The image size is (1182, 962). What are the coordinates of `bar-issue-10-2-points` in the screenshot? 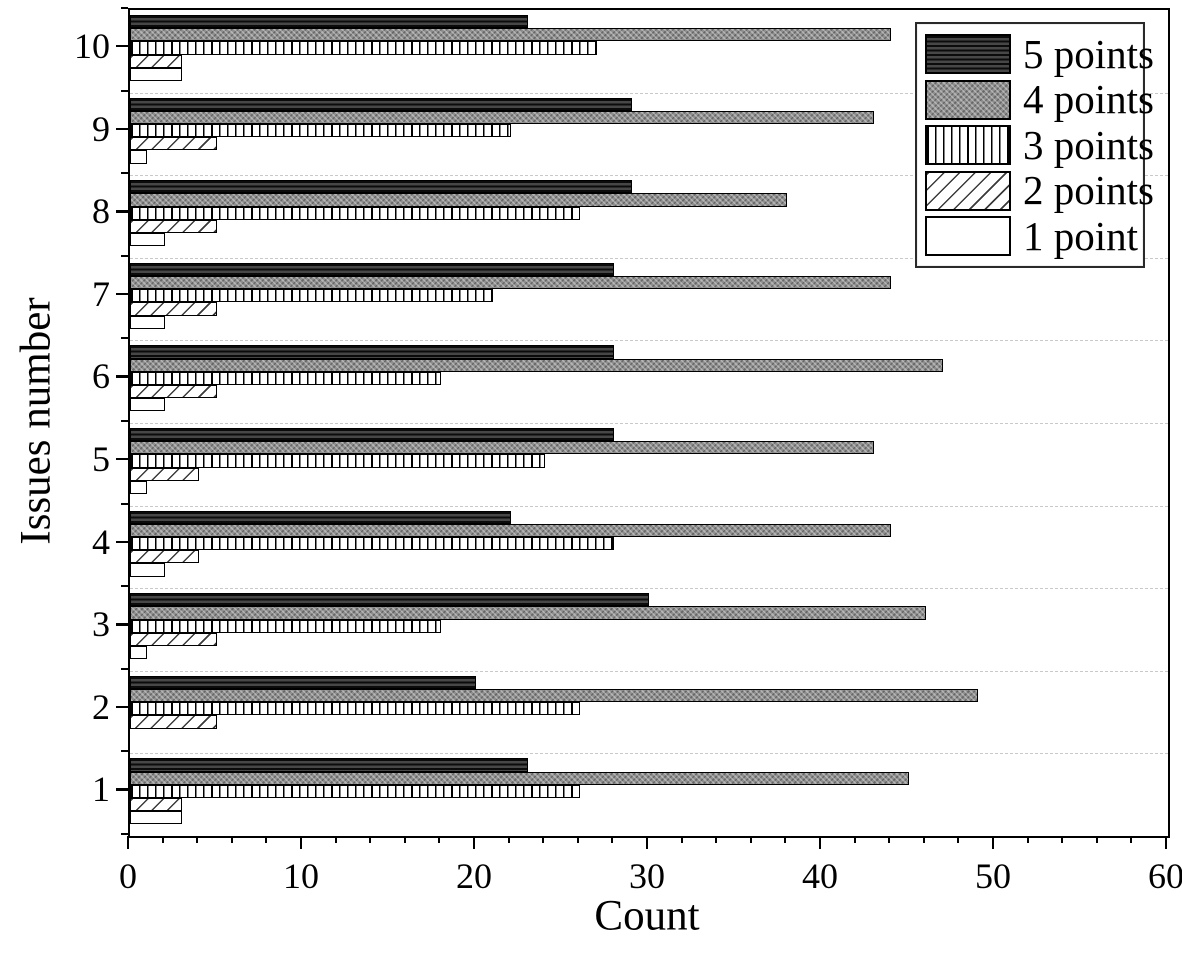 It's located at (156, 61).